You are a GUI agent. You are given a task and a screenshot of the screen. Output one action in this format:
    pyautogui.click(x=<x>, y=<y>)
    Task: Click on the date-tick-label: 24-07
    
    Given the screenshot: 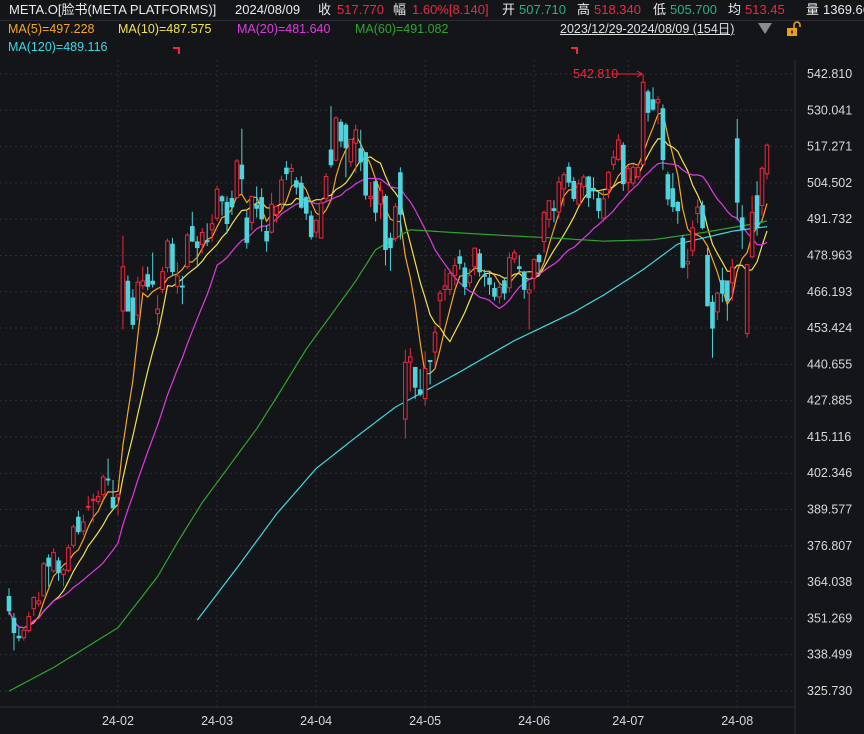 What is the action you would take?
    pyautogui.click(x=628, y=721)
    